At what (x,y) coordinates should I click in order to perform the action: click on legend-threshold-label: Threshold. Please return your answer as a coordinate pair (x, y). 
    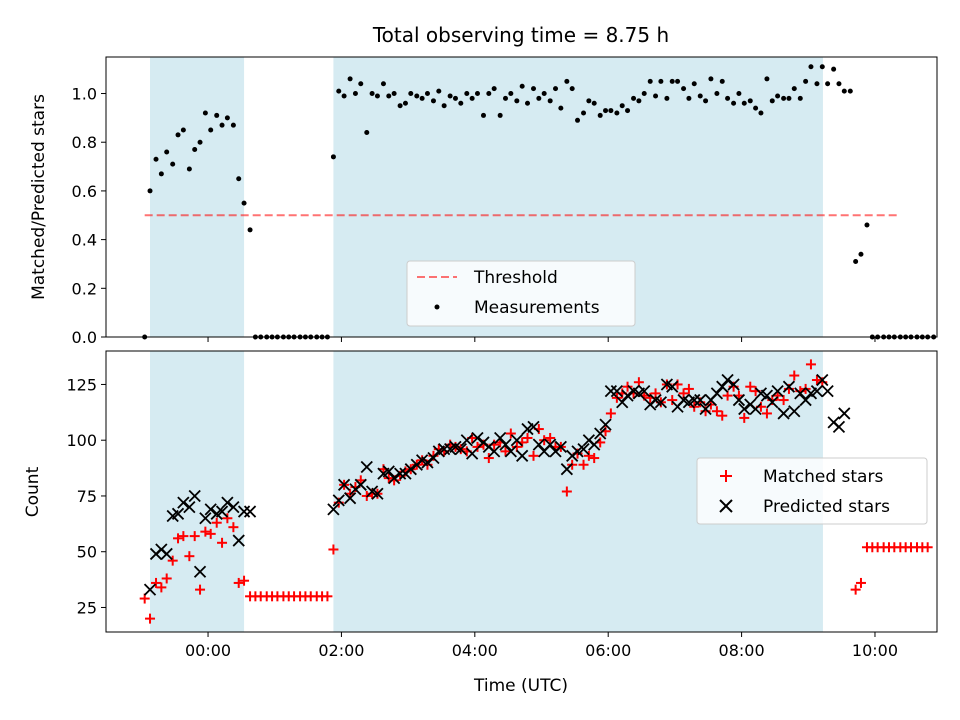
    Looking at the image, I should click on (515, 278).